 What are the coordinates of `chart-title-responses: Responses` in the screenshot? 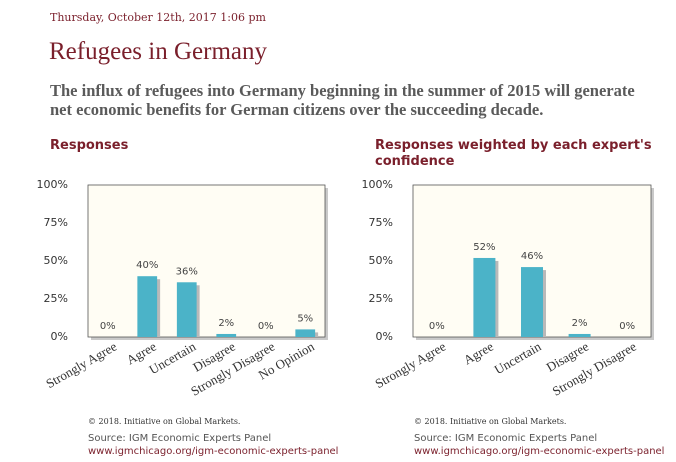 It's located at (89, 145).